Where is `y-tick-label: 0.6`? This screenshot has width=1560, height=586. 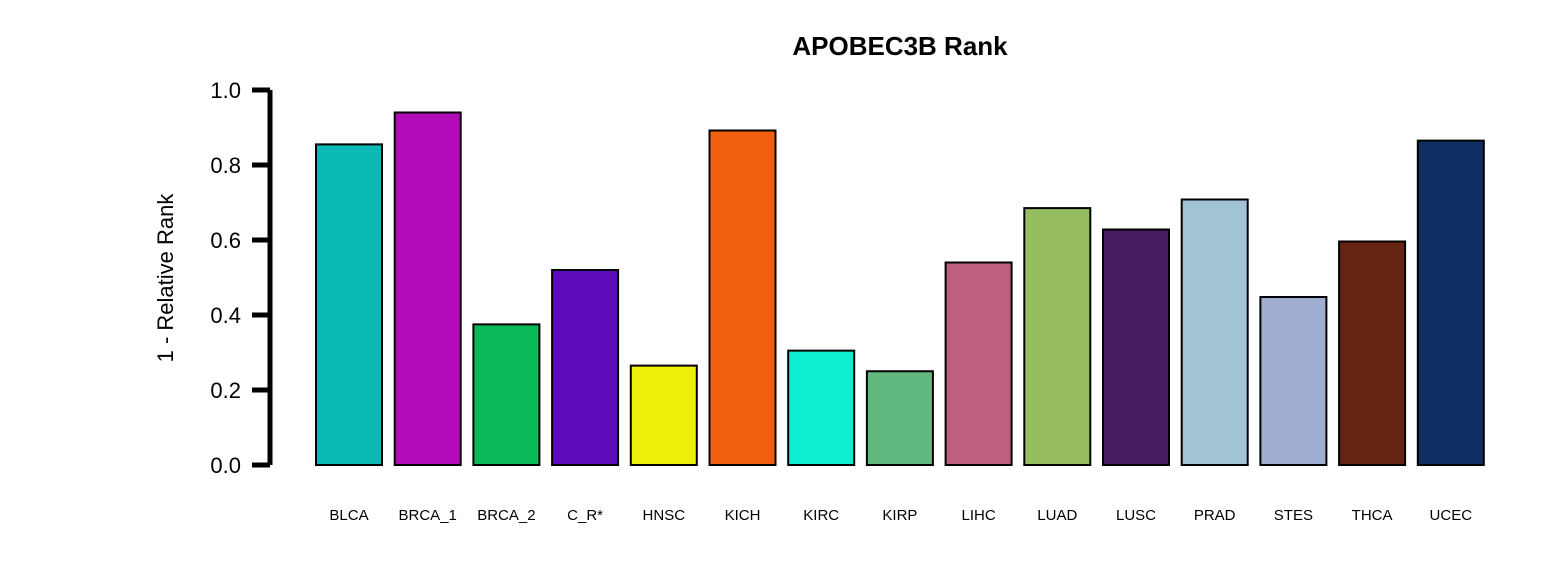 y-tick-label: 0.6 is located at coordinates (225, 240).